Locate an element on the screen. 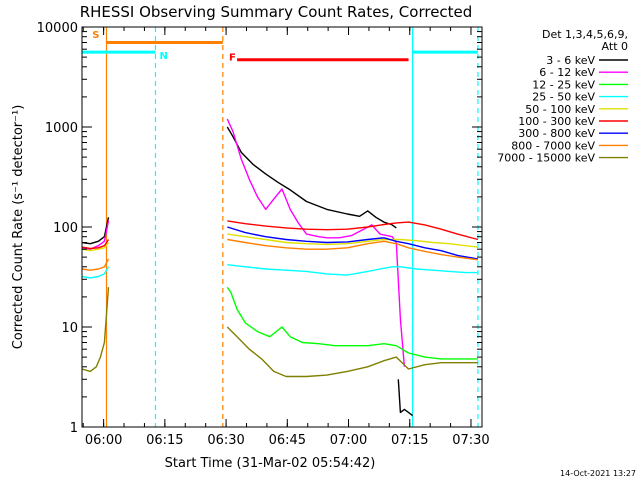 The height and width of the screenshot is (480, 640). footer-date: 14-Oct-2021 13:27 is located at coordinates (598, 473).